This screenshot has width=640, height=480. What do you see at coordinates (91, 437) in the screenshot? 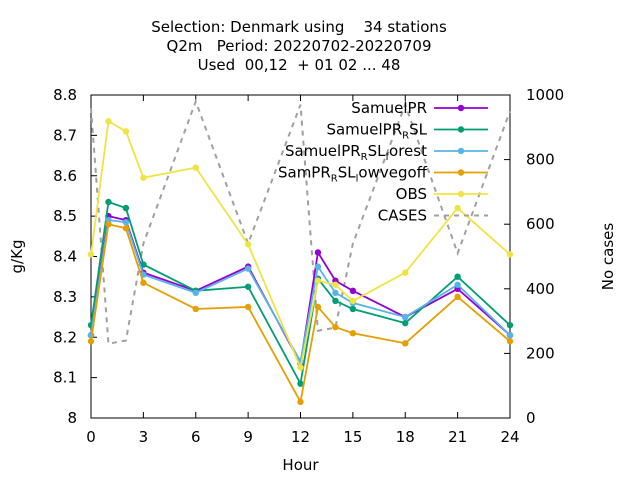
I see `x-tick-label: 0` at bounding box center [91, 437].